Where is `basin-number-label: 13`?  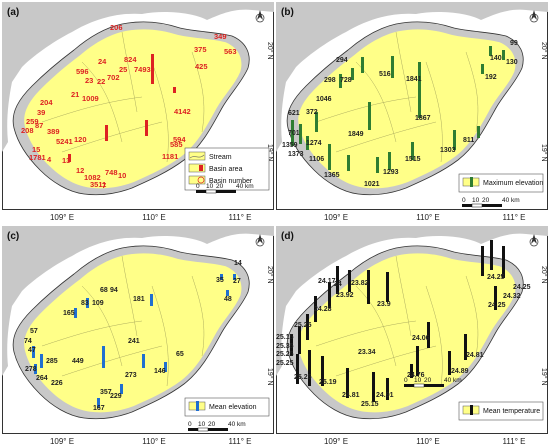
basin-number-label: 13 is located at coordinates (66, 160).